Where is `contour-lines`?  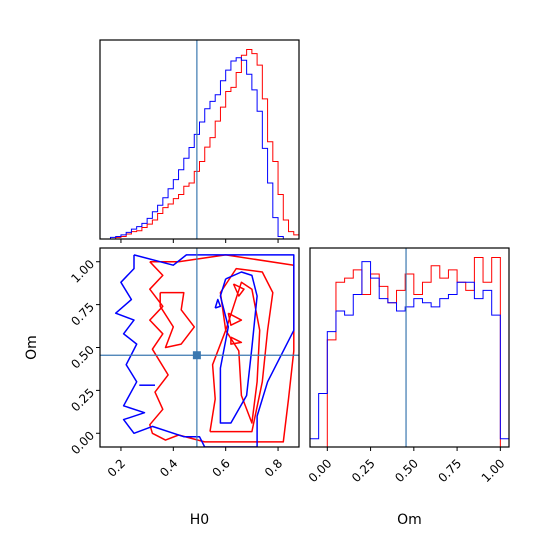
contour-lines is located at coordinates (199, 347).